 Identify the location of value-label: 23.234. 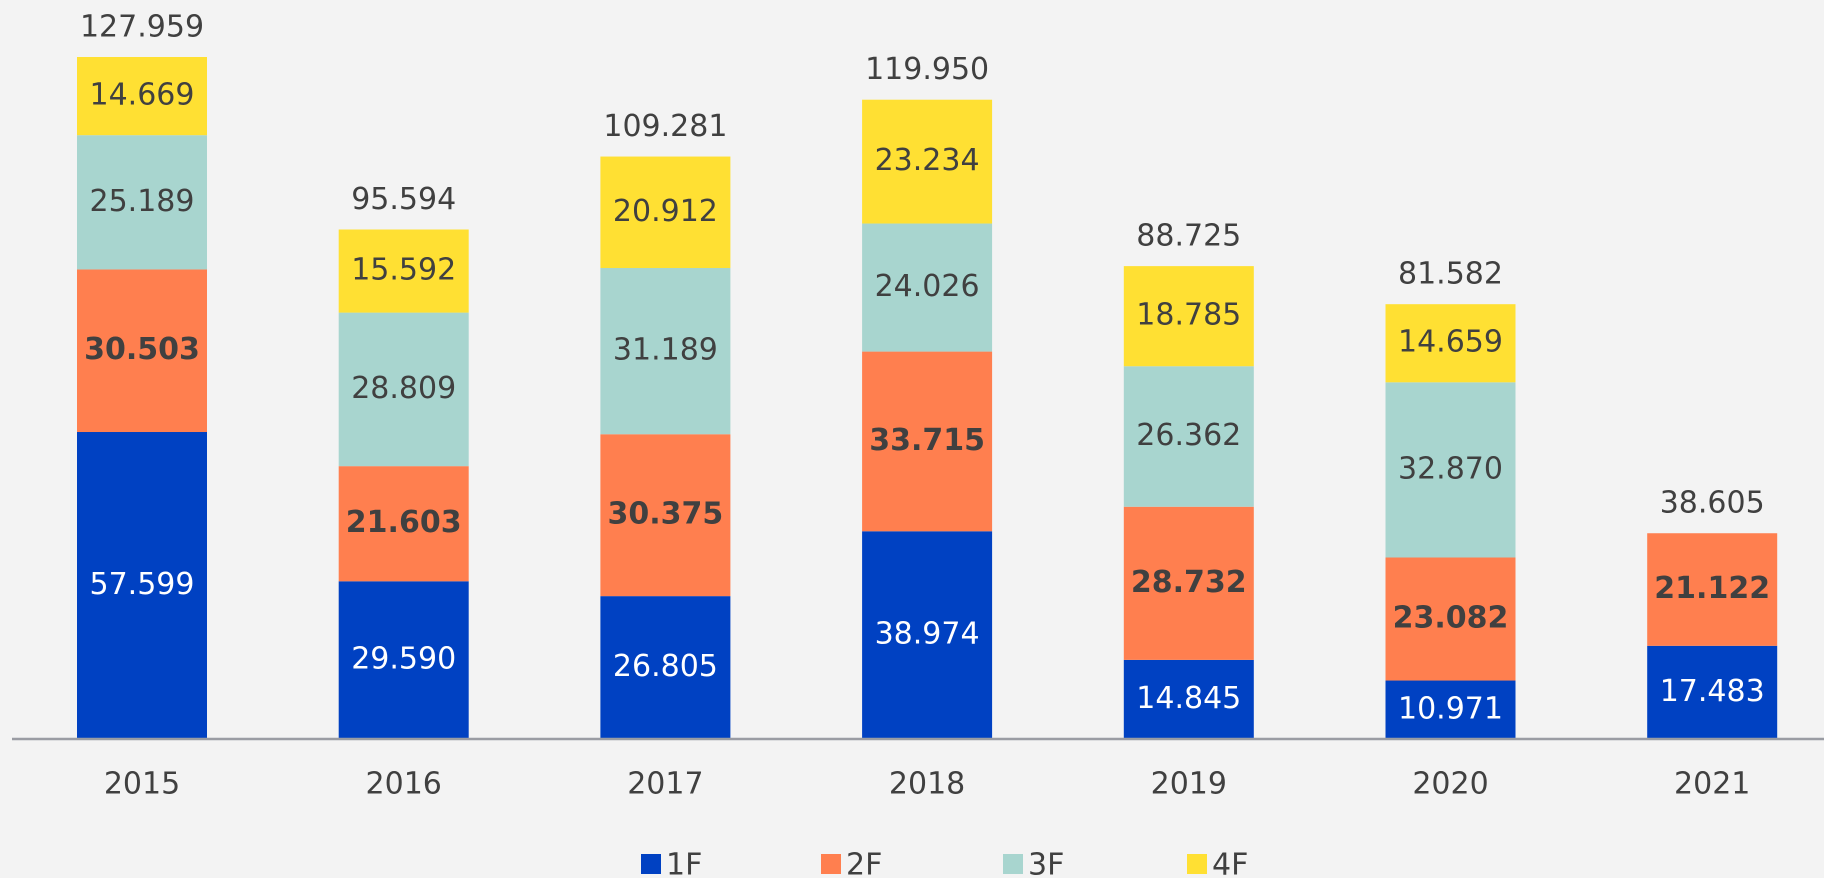
(927, 160).